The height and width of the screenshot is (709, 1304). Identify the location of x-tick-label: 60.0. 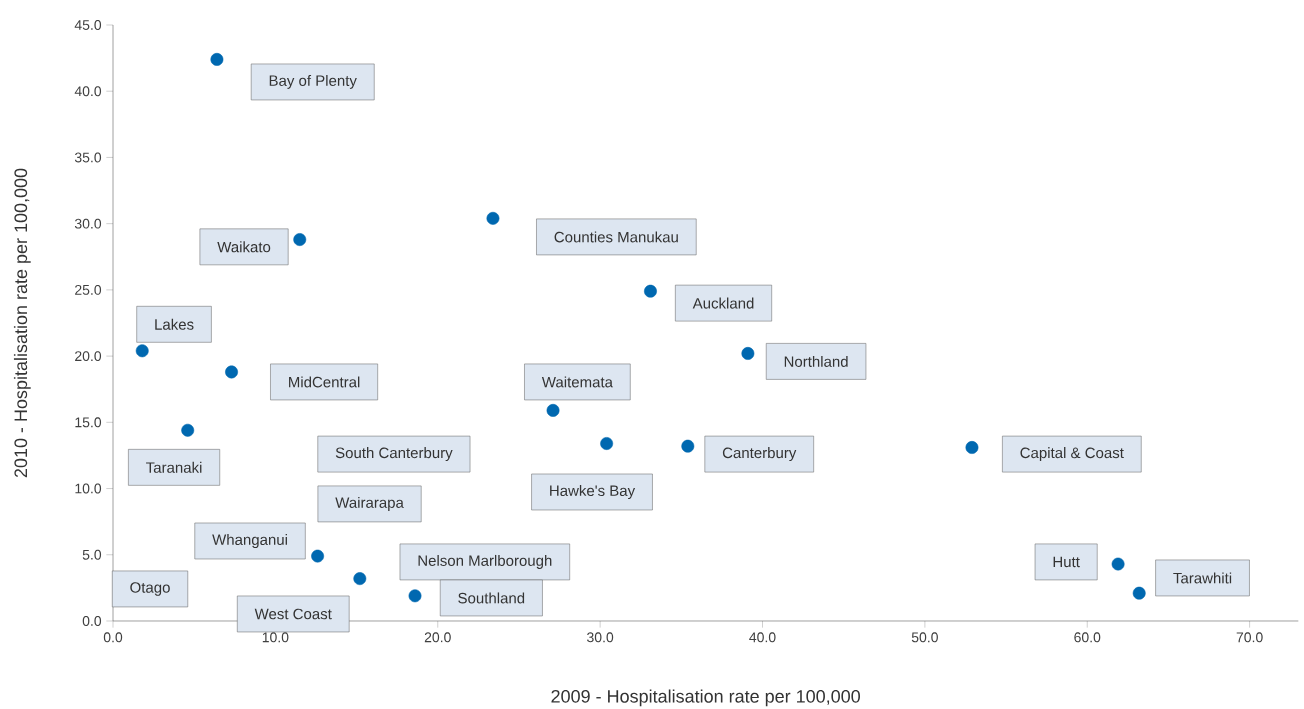
(1087, 637).